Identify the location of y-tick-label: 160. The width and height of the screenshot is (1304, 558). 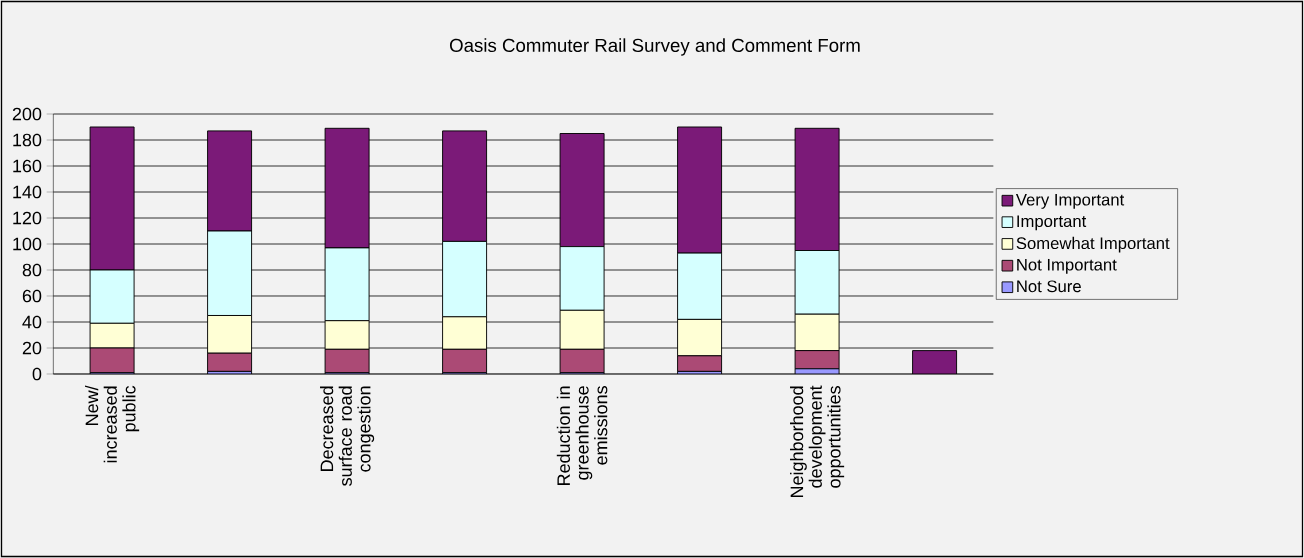
(27, 166).